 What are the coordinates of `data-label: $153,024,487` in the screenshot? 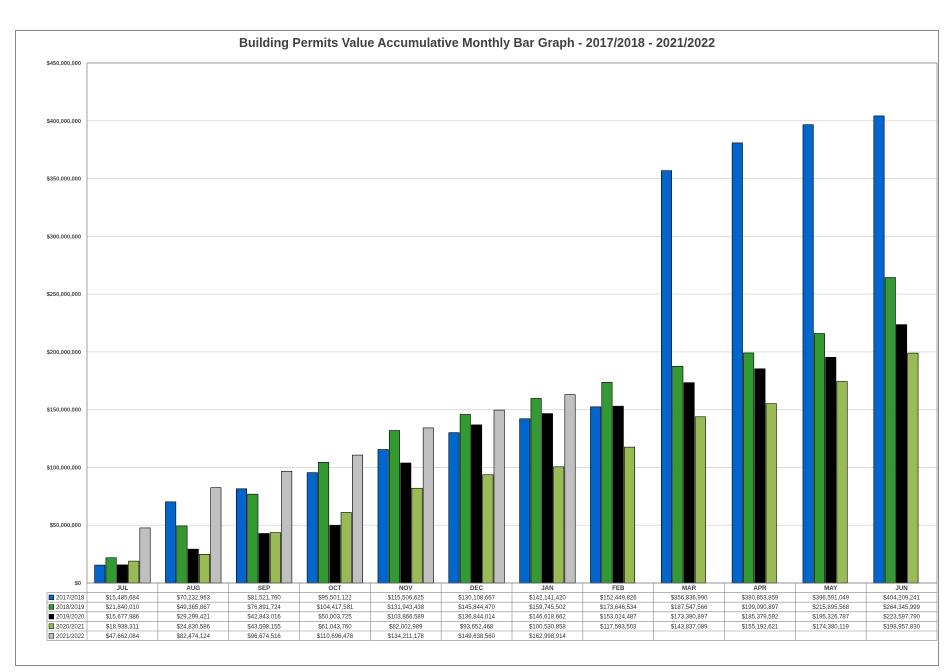 It's located at (618, 618).